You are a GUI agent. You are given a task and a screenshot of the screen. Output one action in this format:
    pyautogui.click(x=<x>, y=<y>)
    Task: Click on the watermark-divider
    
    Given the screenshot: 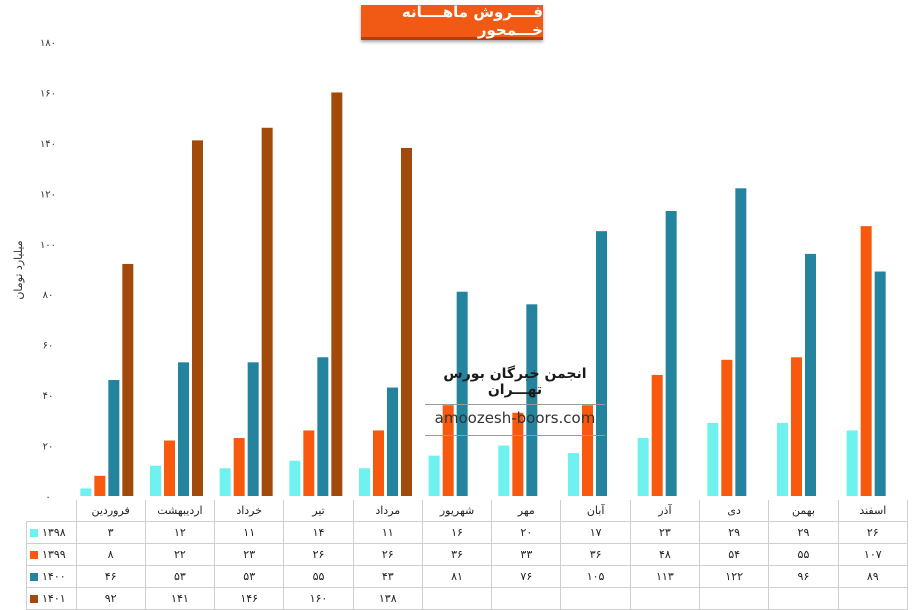 What is the action you would take?
    pyautogui.click(x=515, y=435)
    